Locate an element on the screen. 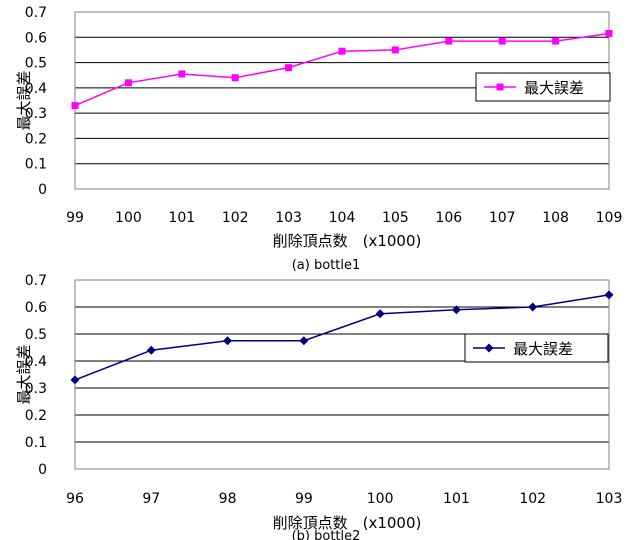 The width and height of the screenshot is (634, 540). x-tick-label: 104 is located at coordinates (342, 218).